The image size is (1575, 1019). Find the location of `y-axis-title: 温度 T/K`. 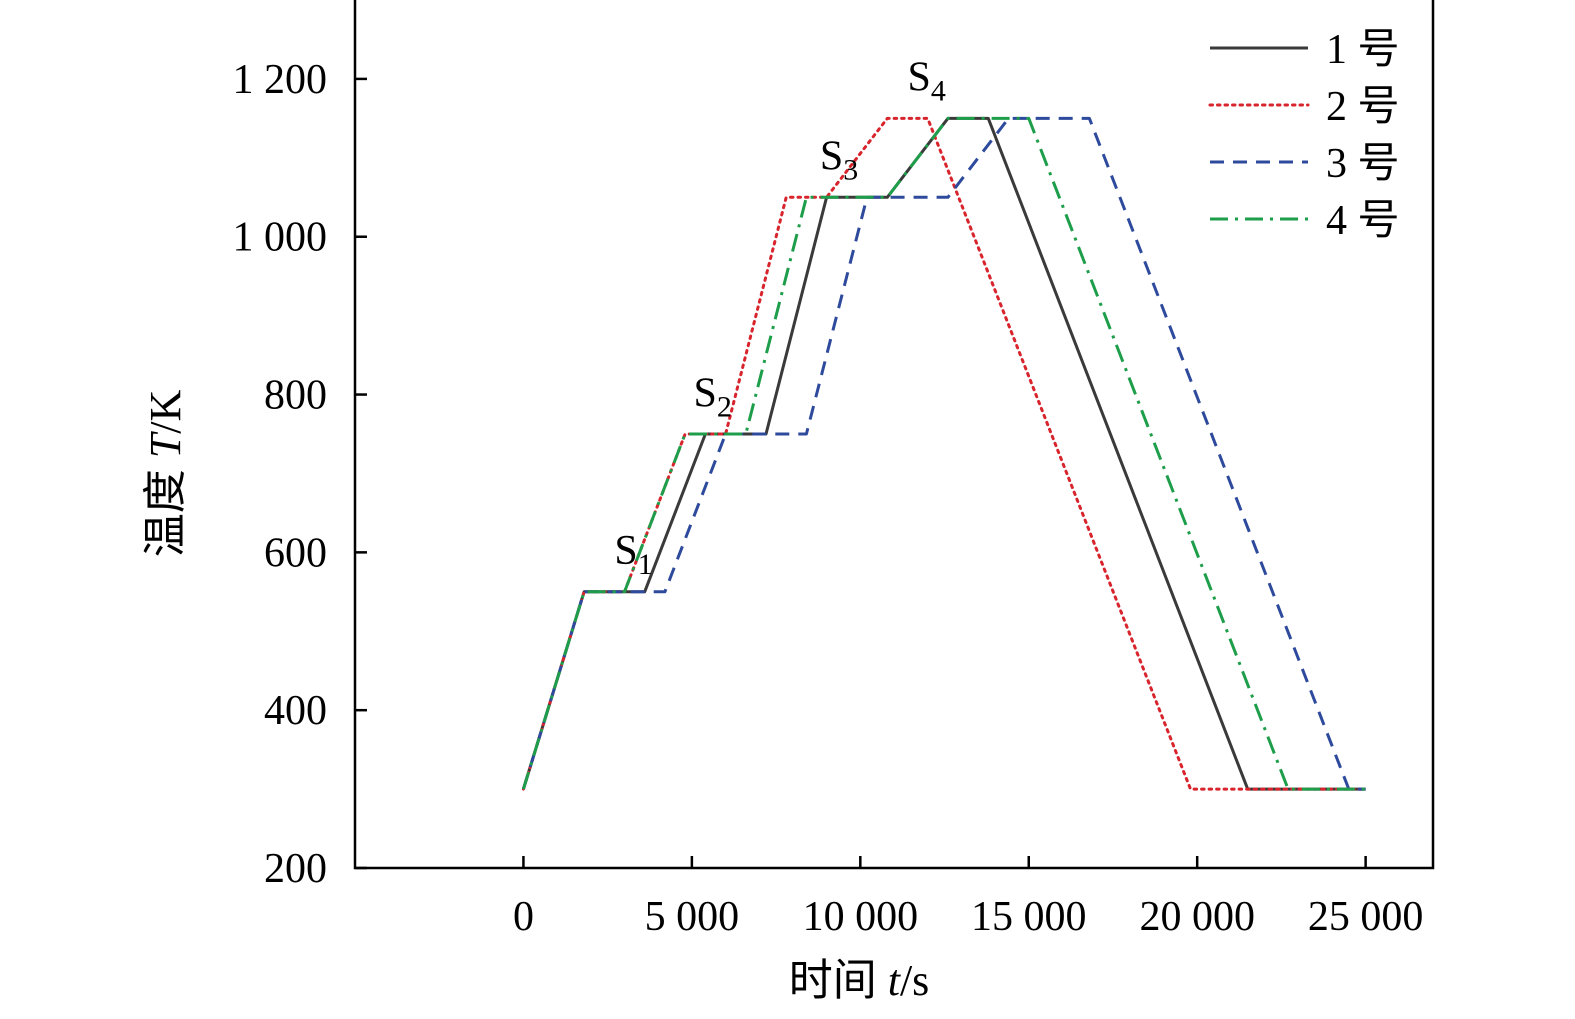

y-axis-title: 温度 T/K is located at coordinates (165, 473).